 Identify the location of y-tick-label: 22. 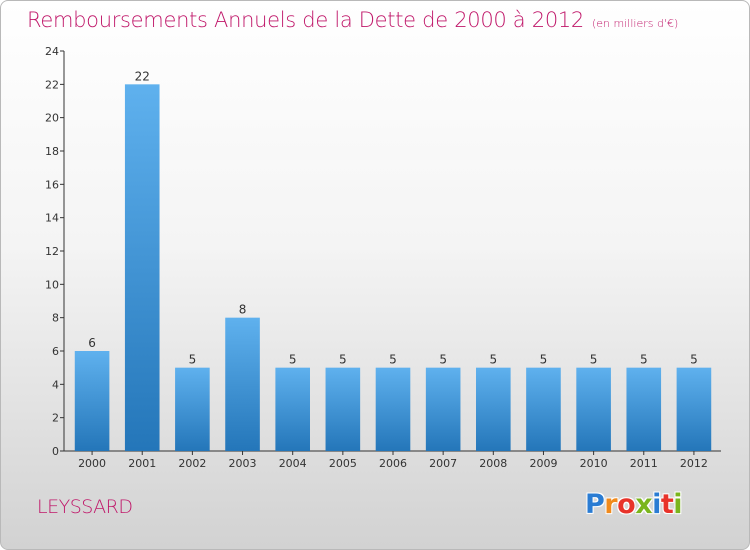
(52, 84).